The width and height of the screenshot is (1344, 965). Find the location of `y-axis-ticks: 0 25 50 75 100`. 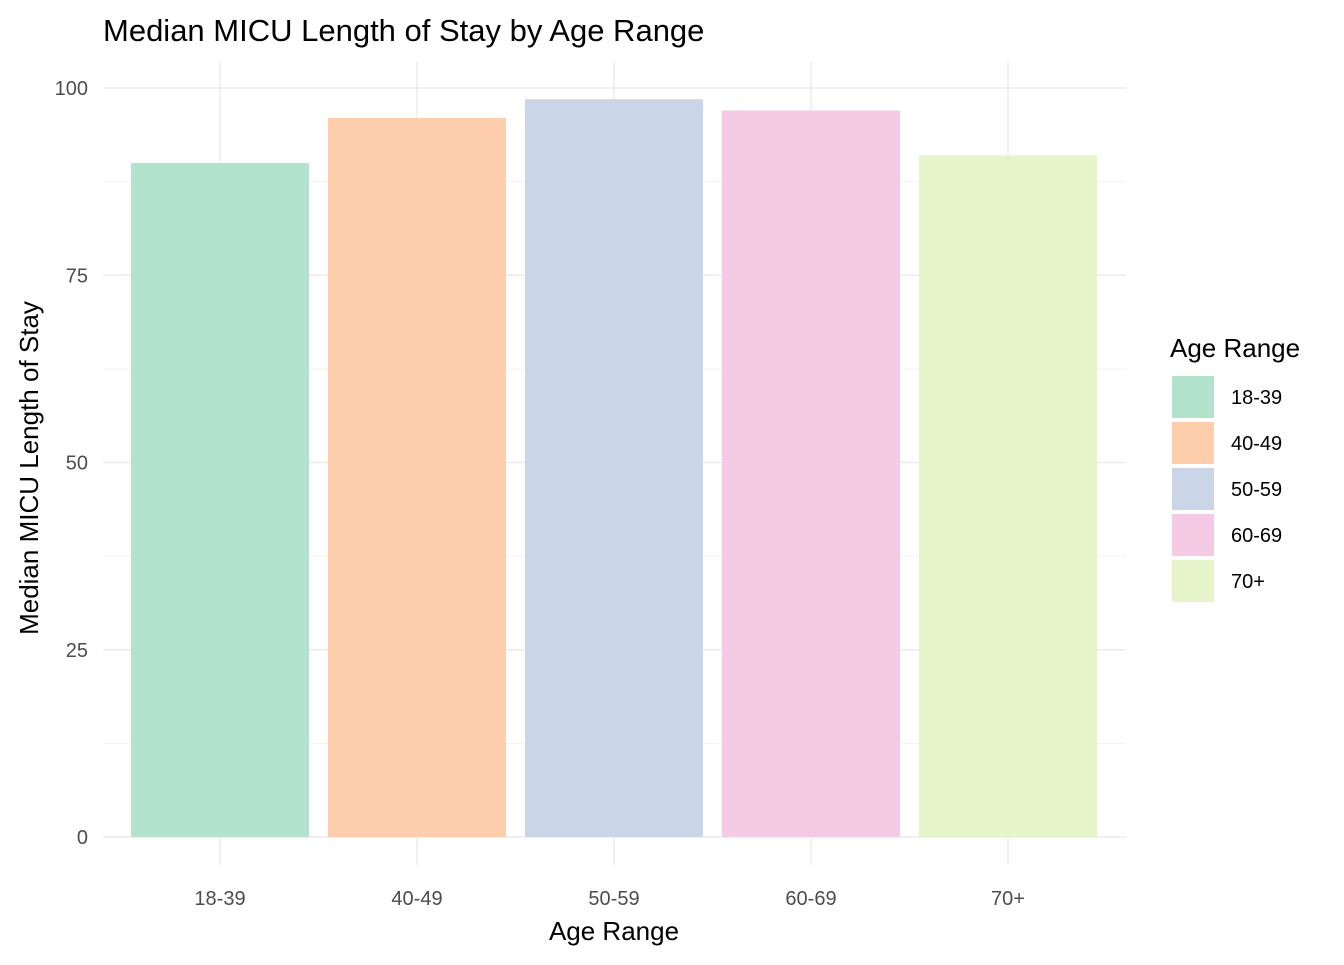

y-axis-ticks: 0 25 50 75 100 is located at coordinates (71, 463).